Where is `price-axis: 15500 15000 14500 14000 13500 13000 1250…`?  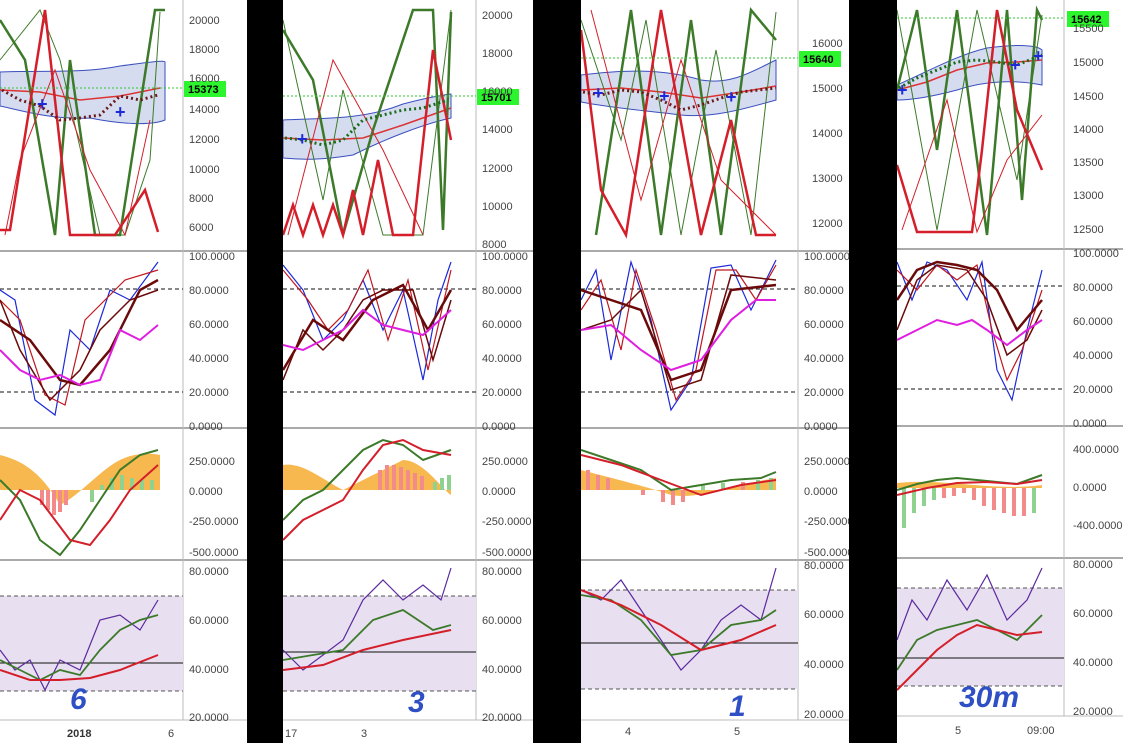 price-axis: 15500 15000 14500 14000 13500 13000 1250… is located at coordinates (1088, 129).